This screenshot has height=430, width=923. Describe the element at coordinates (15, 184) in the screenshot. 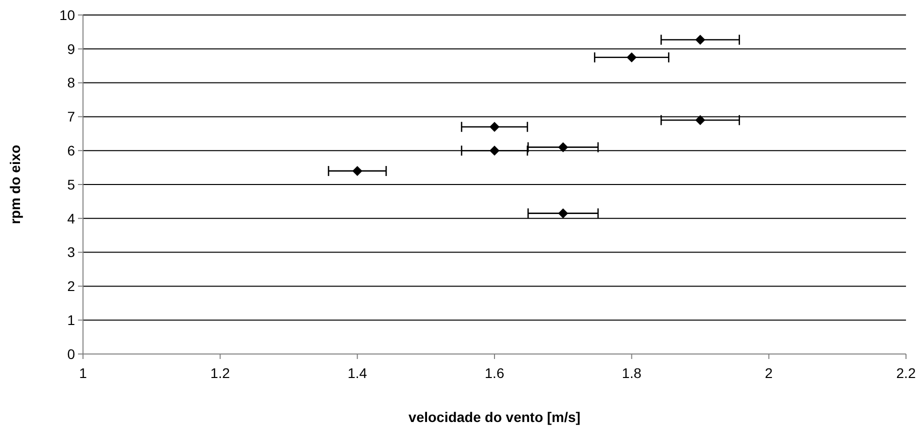

I see `y-axis-title: rpm do eixo` at that location.